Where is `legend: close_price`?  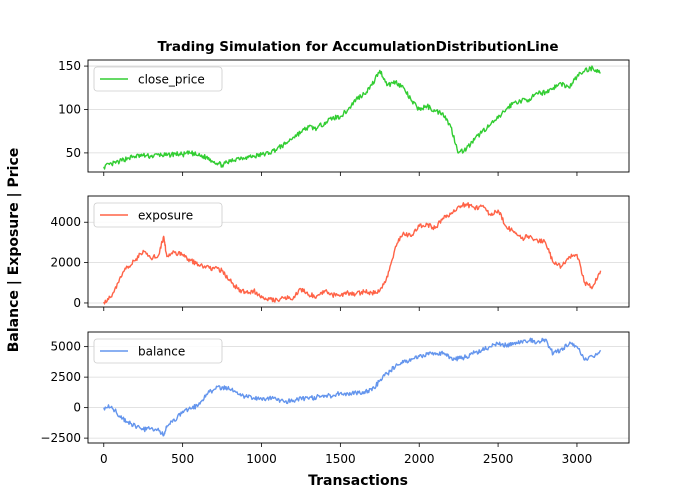
legend: close_price is located at coordinates (158, 79).